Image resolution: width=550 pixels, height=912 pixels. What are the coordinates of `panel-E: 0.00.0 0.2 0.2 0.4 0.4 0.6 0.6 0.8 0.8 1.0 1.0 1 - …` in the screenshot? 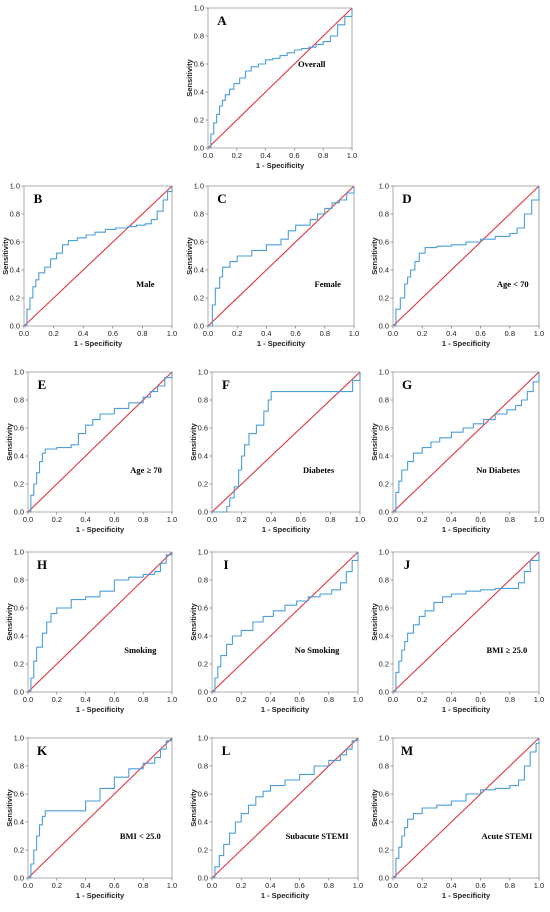 It's located at (91, 451).